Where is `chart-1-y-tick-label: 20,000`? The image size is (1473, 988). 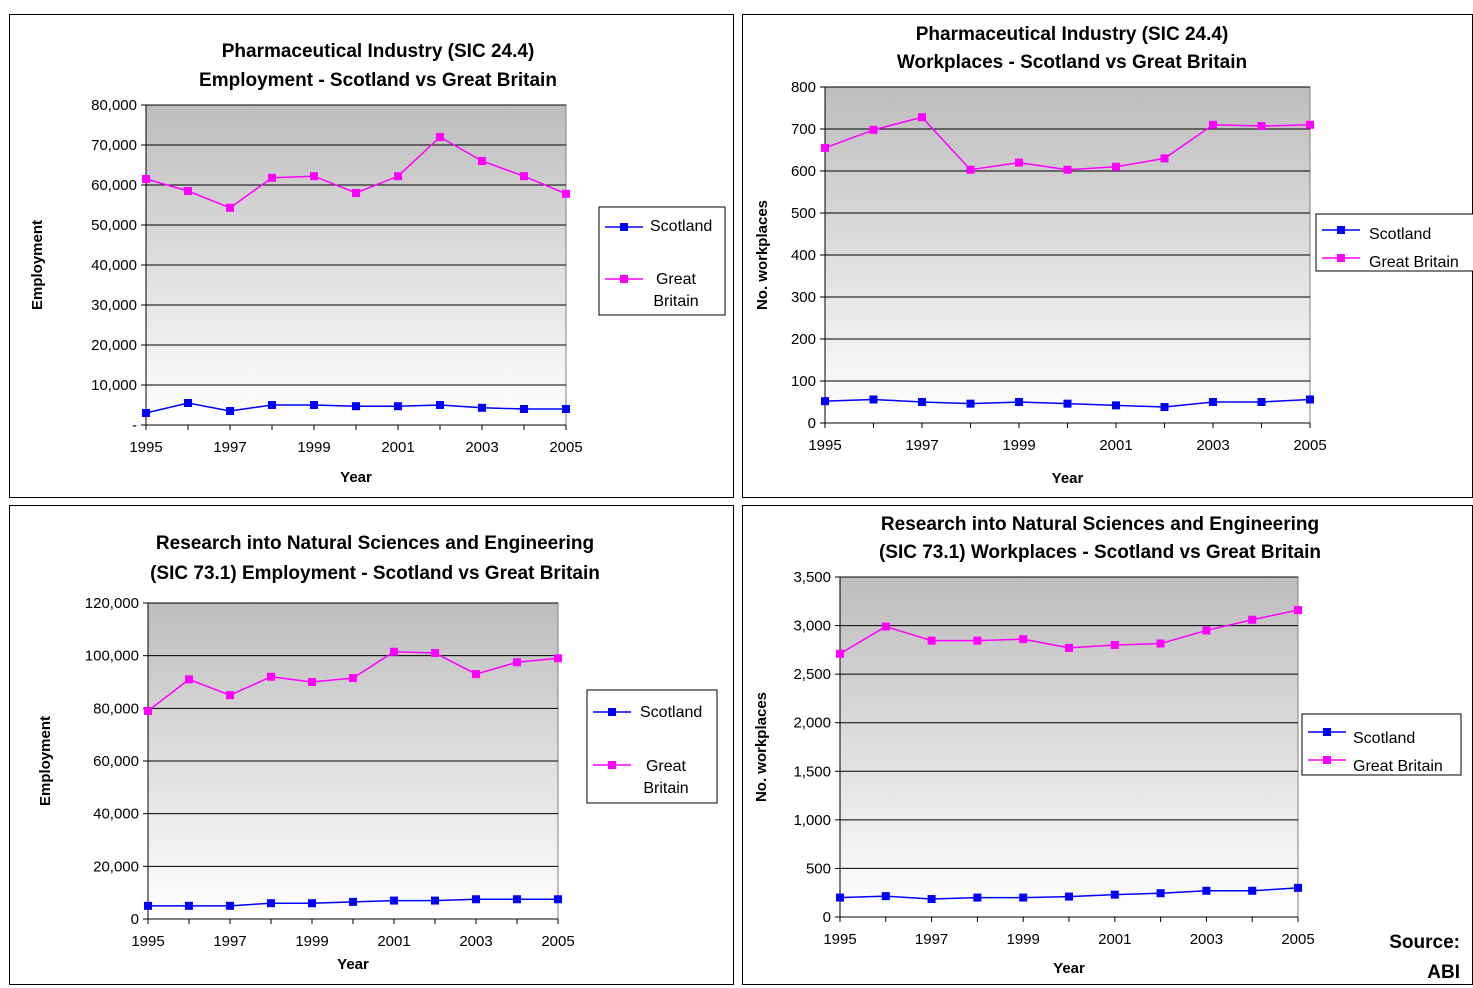 chart-1-y-tick-label: 20,000 is located at coordinates (114, 345).